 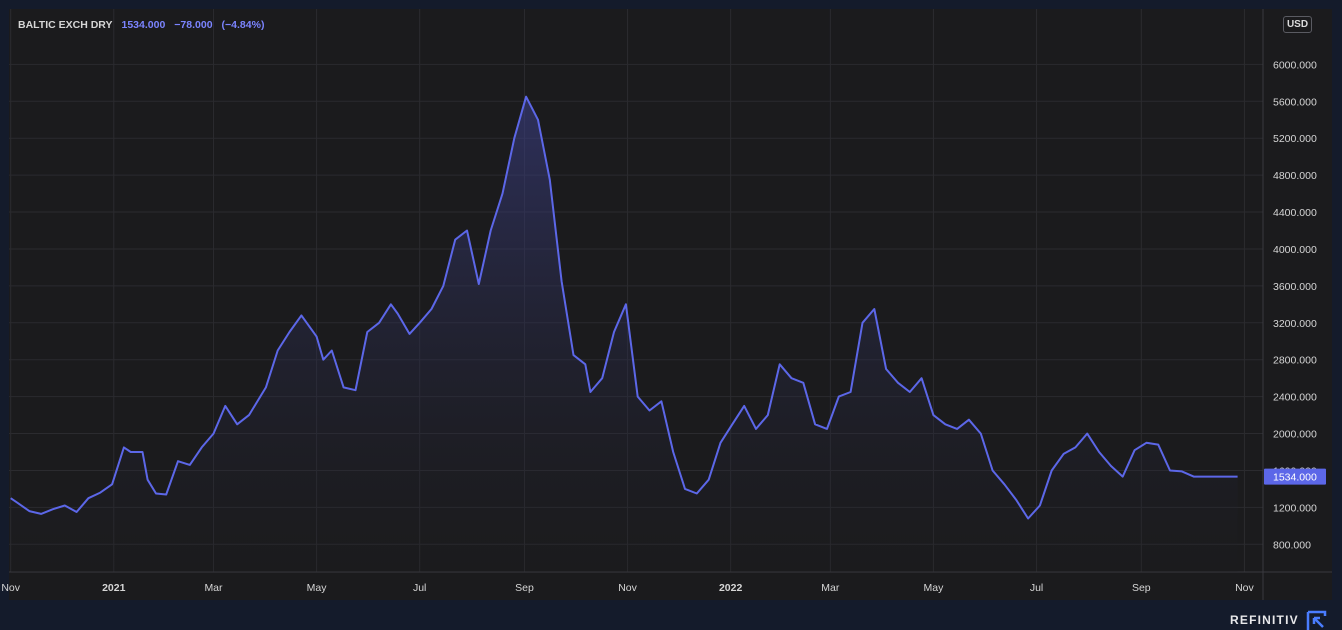 I want to click on y-tick-label: 2800.000, so click(x=1295, y=361).